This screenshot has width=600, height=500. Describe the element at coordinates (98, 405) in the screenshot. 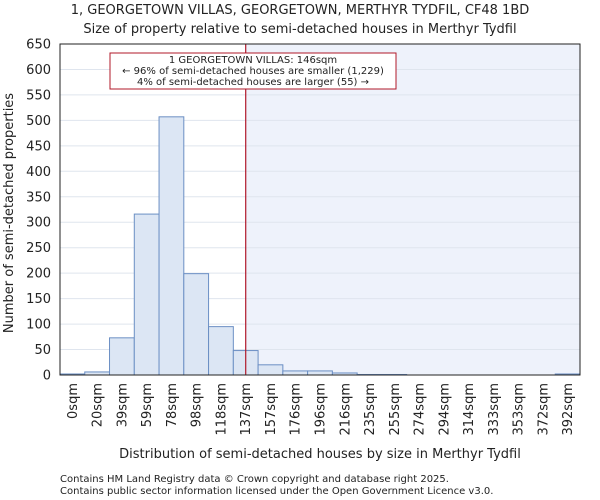

I see `x-tick-label: 20sqm` at that location.